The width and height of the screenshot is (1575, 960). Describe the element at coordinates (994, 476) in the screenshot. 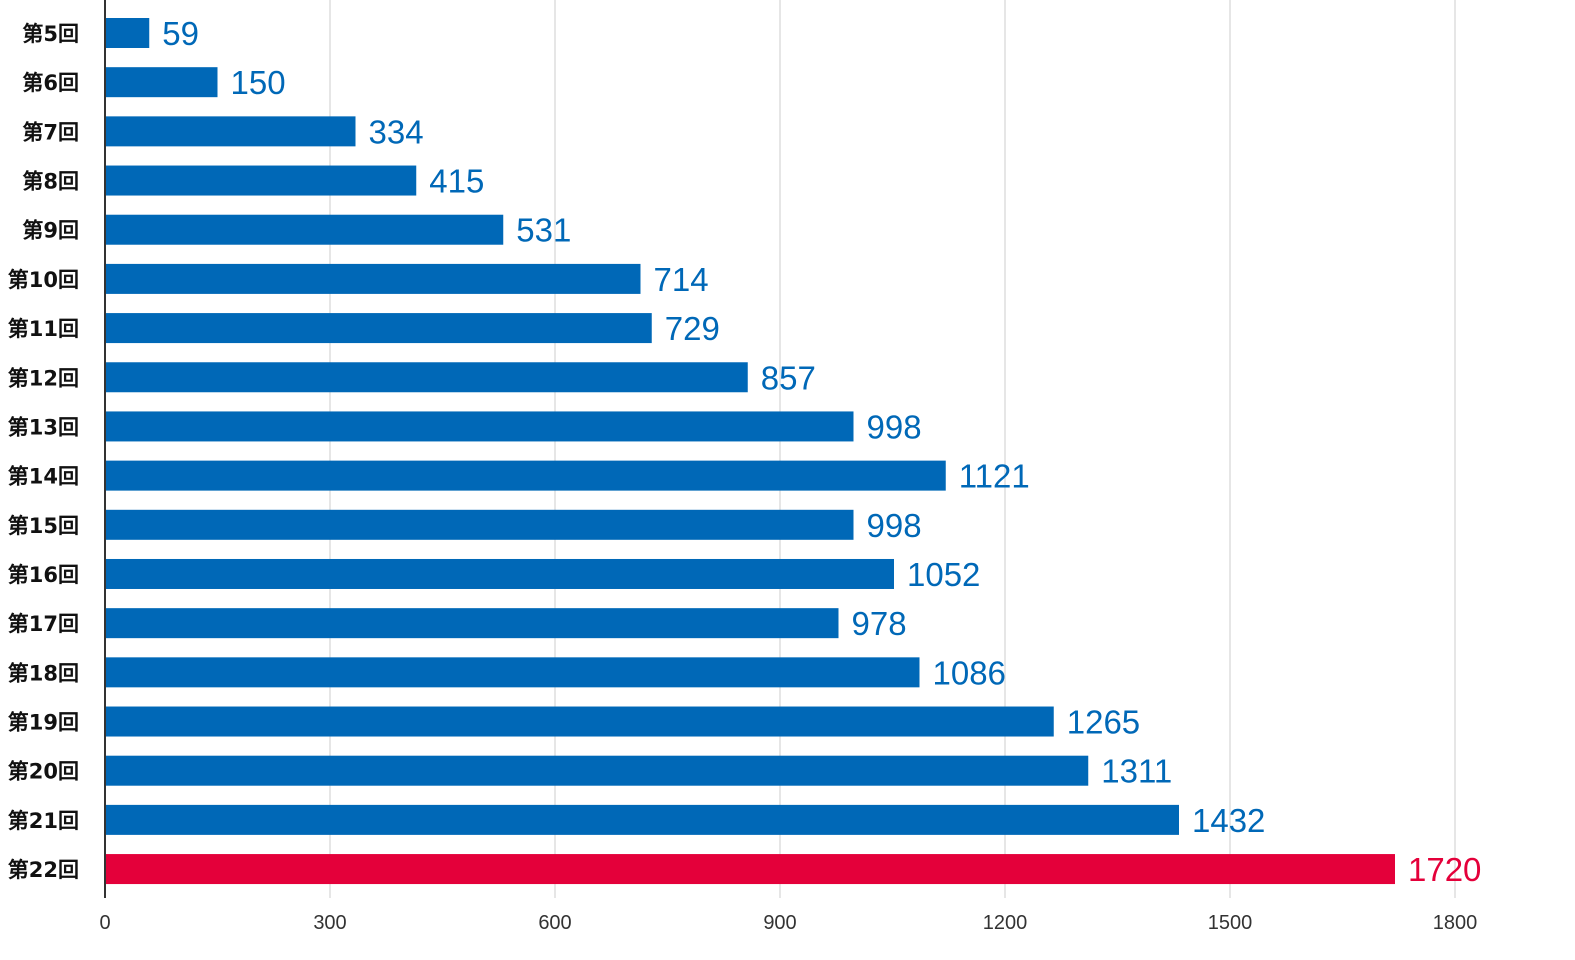

I see `value-label: 1121` at that location.